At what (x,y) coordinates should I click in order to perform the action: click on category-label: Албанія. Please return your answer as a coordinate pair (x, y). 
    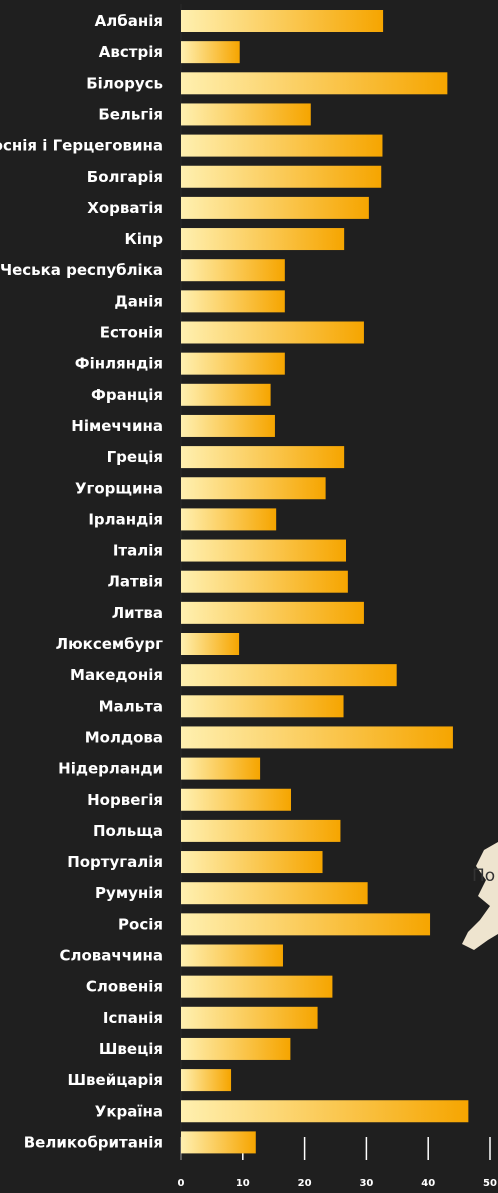
    Looking at the image, I should click on (129, 21).